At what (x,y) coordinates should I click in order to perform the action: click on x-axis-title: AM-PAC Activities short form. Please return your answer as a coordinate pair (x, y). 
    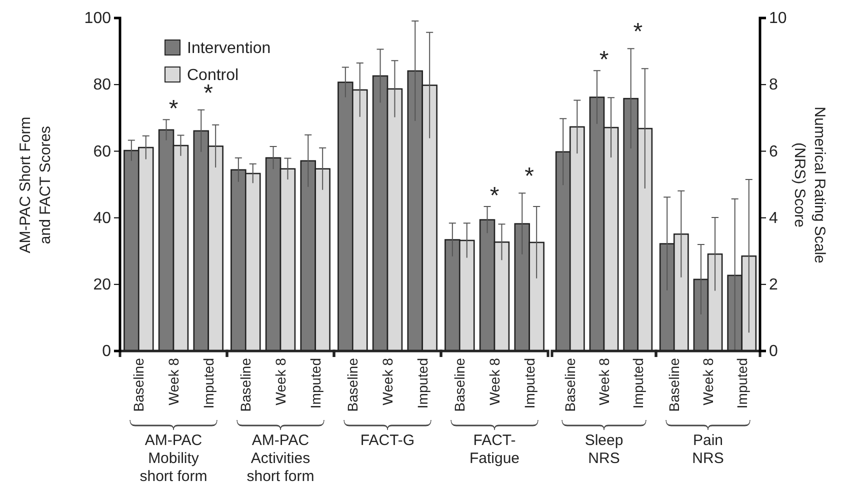
    Looking at the image, I should click on (280, 458).